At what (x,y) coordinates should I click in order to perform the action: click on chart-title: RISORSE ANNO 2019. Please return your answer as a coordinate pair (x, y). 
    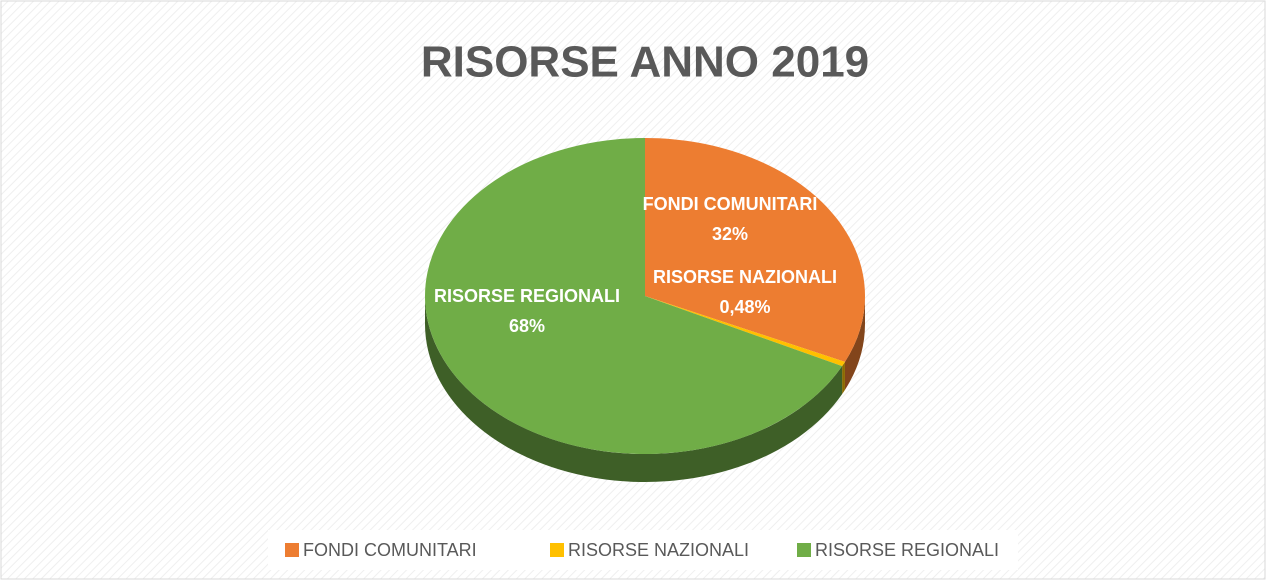
    Looking at the image, I should click on (645, 62).